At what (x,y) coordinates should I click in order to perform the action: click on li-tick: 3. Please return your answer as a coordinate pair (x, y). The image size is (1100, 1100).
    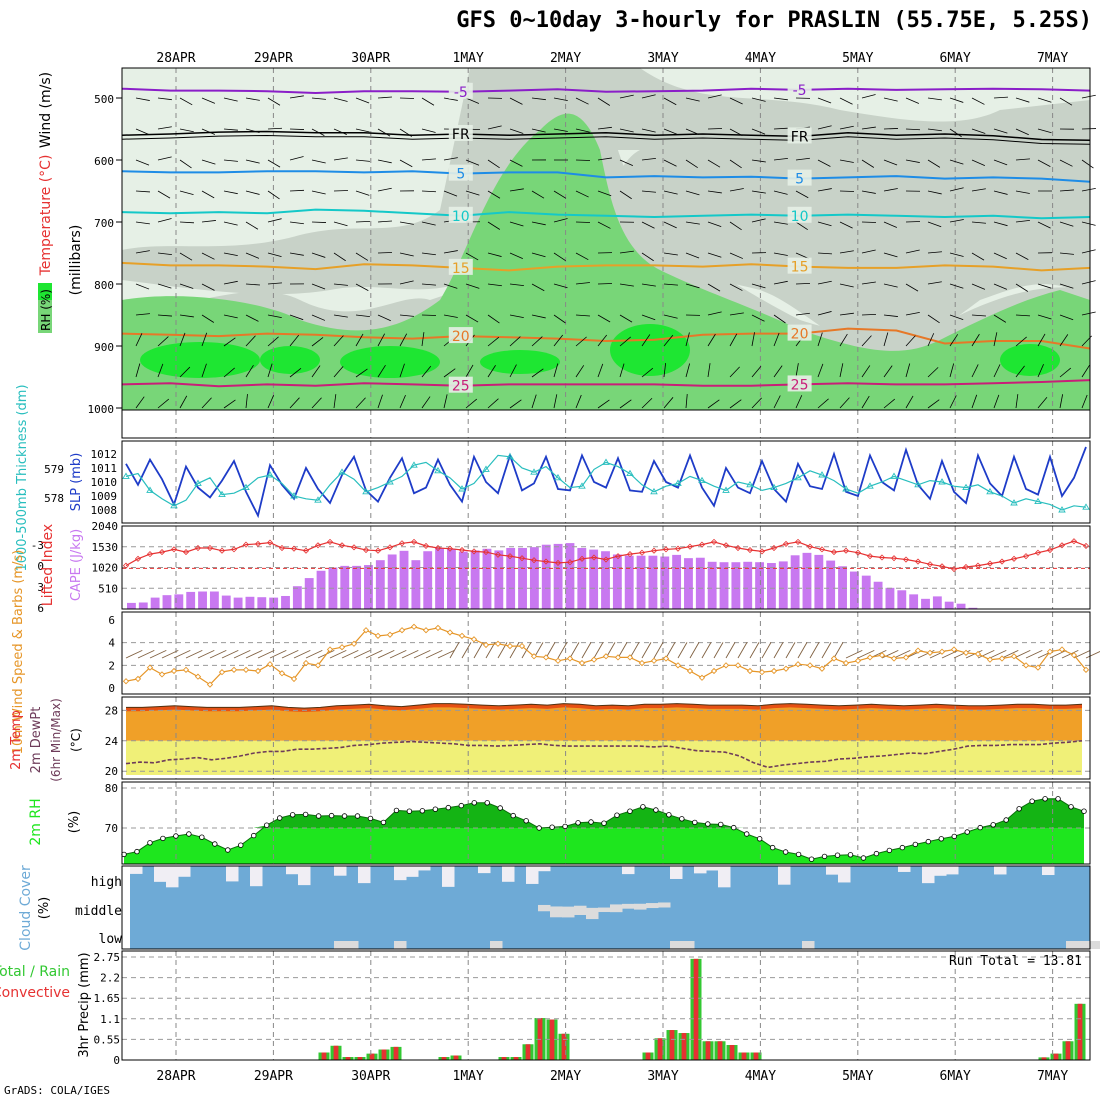
    Looking at the image, I should click on (40, 587).